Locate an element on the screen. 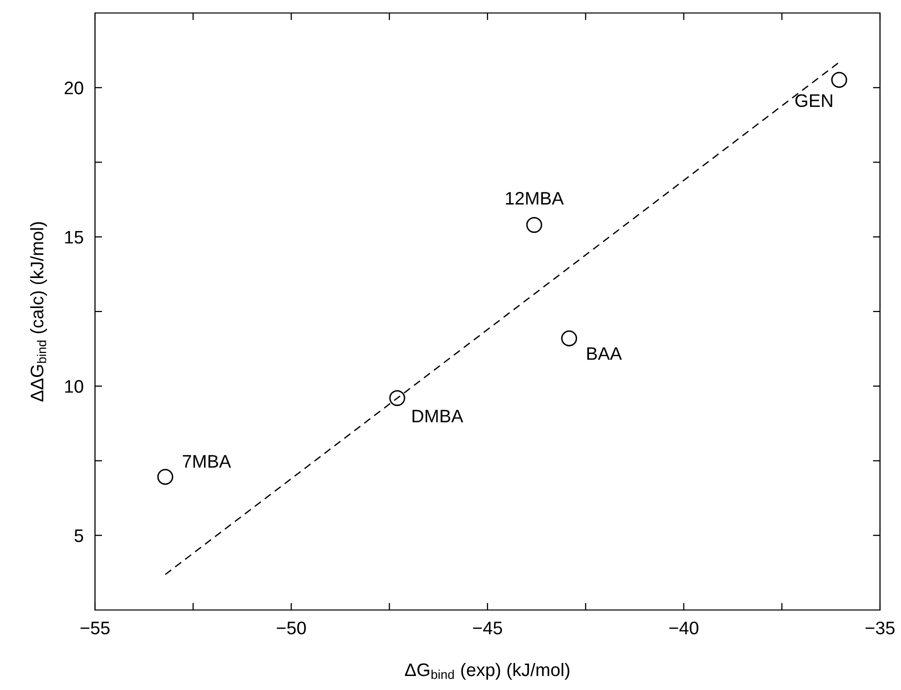 The image size is (901, 690). y-tick-label: 10 is located at coordinates (74, 386).